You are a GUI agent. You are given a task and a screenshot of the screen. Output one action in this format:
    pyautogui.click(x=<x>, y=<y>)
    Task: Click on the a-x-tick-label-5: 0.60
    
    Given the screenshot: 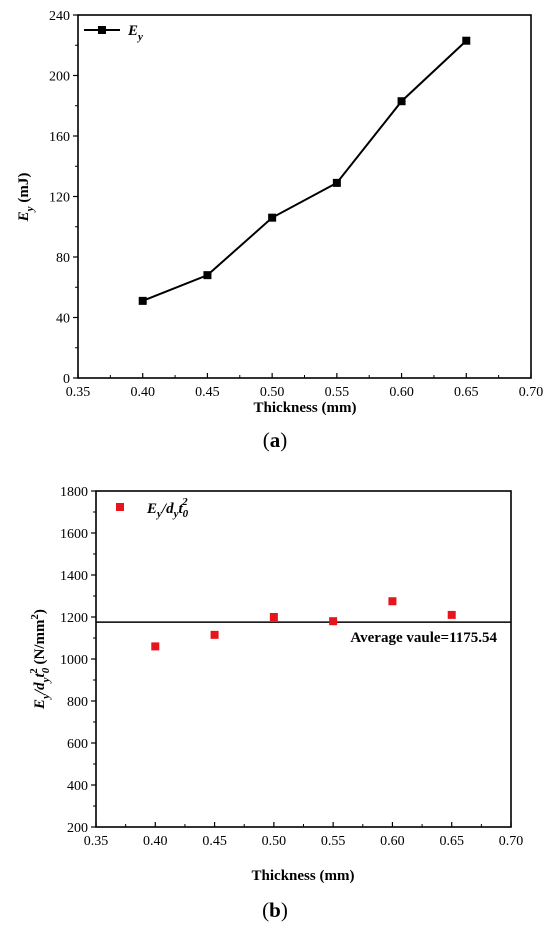 What is the action you would take?
    pyautogui.click(x=401, y=392)
    